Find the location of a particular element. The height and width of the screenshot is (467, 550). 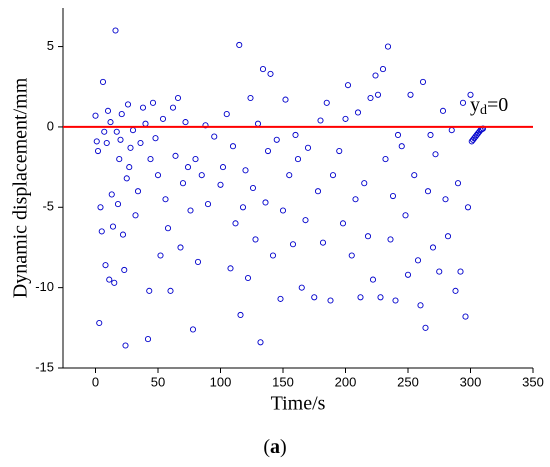

annotation-suffix: =0 is located at coordinates (497, 105).